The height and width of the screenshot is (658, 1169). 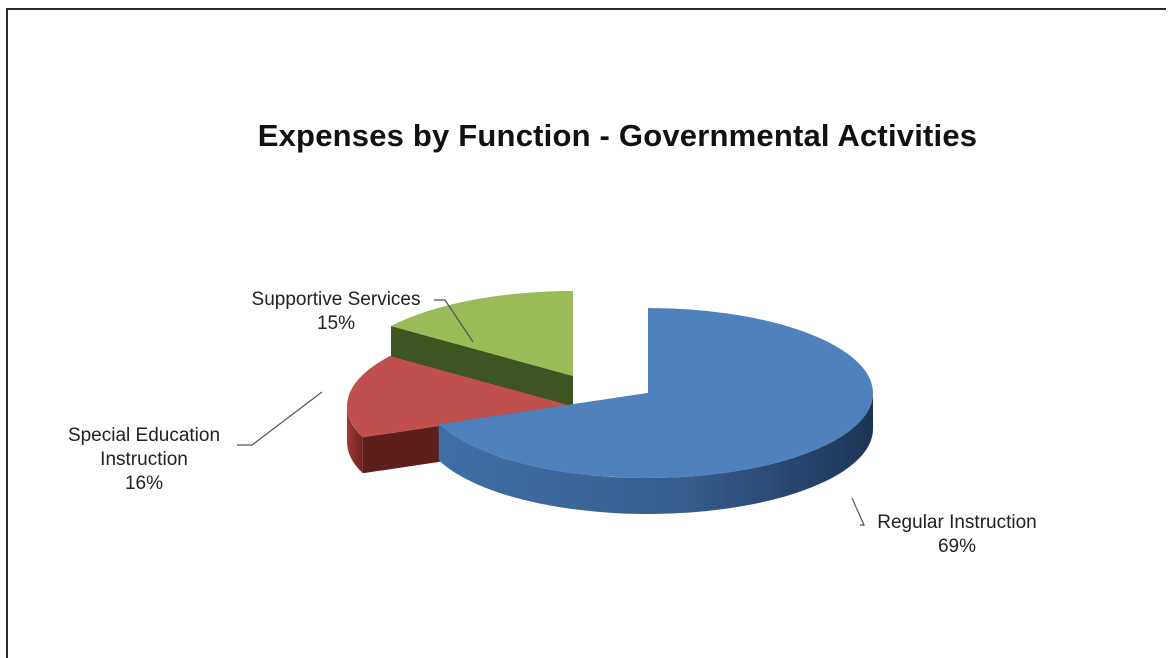 I want to click on pie-slice-supportive-services, so click(x=481, y=351).